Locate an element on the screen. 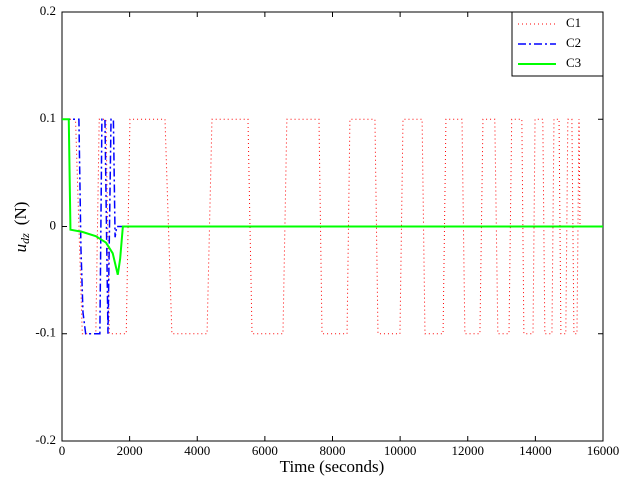 This screenshot has width=626, height=483. y-tick-label: 0.1 is located at coordinates (48, 117).